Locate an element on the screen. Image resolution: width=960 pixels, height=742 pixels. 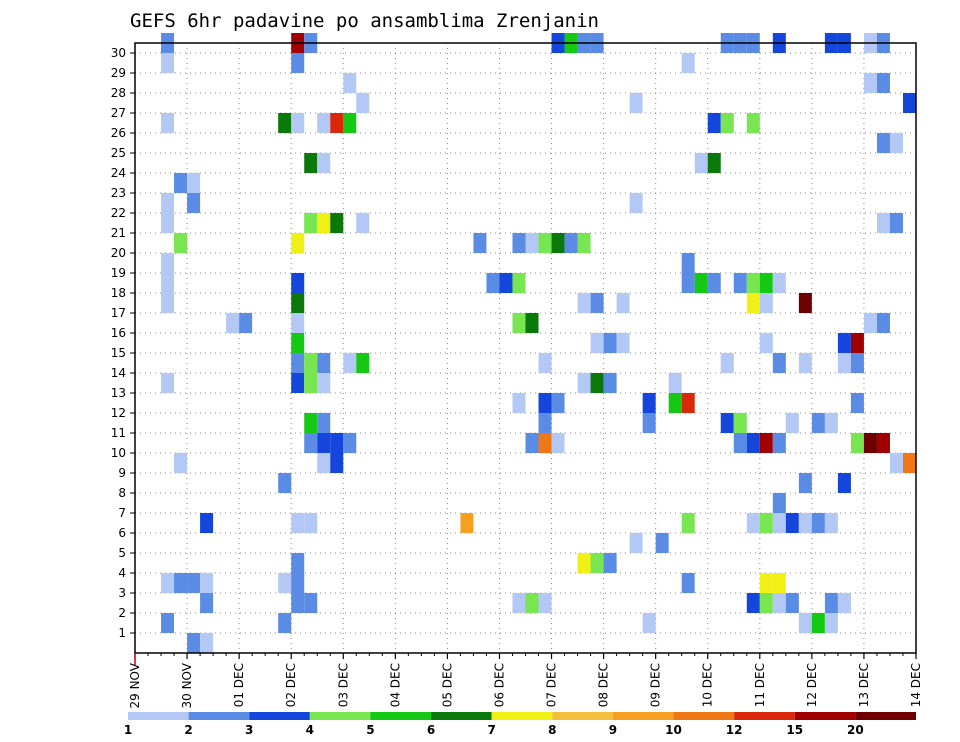
y-tick-label: 19 is located at coordinates (118, 273).